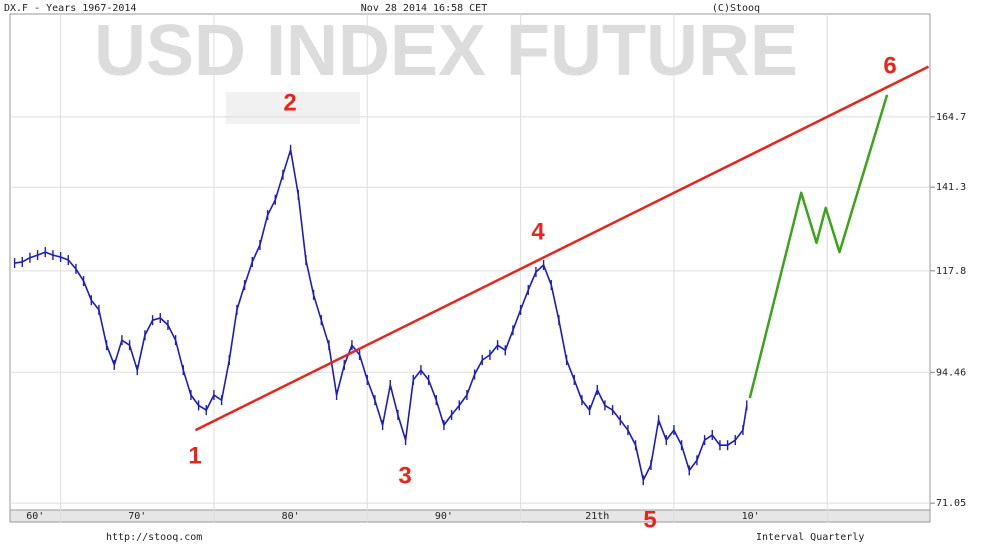 This screenshot has height=550, width=1000. I want to click on x-tick-label: 80', so click(291, 516).